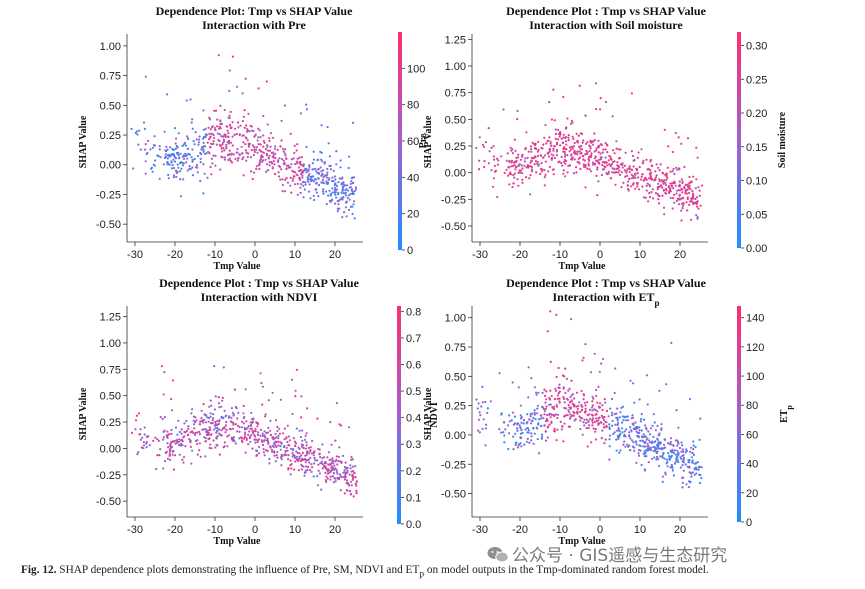 The width and height of the screenshot is (865, 589). What do you see at coordinates (110, 77) in the screenshot?
I see `y-tick-label: 0.75` at bounding box center [110, 77].